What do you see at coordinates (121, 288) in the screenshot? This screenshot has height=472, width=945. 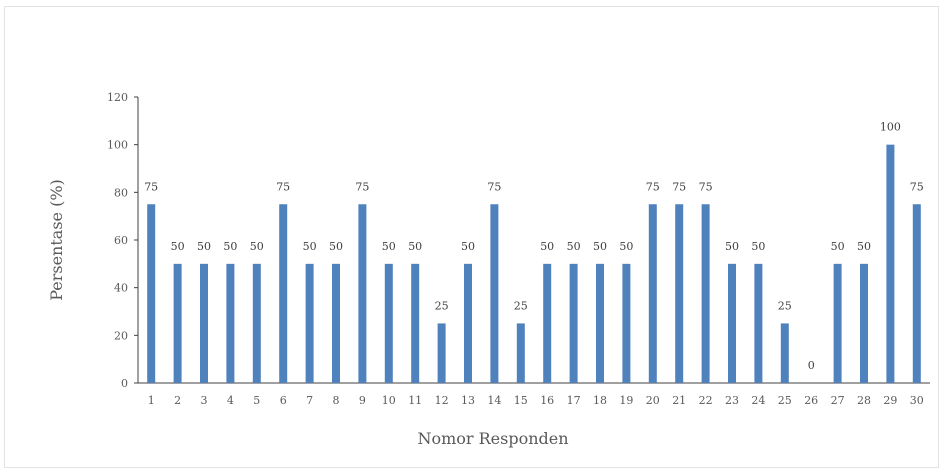 I see `y-tick-label: 40` at bounding box center [121, 288].